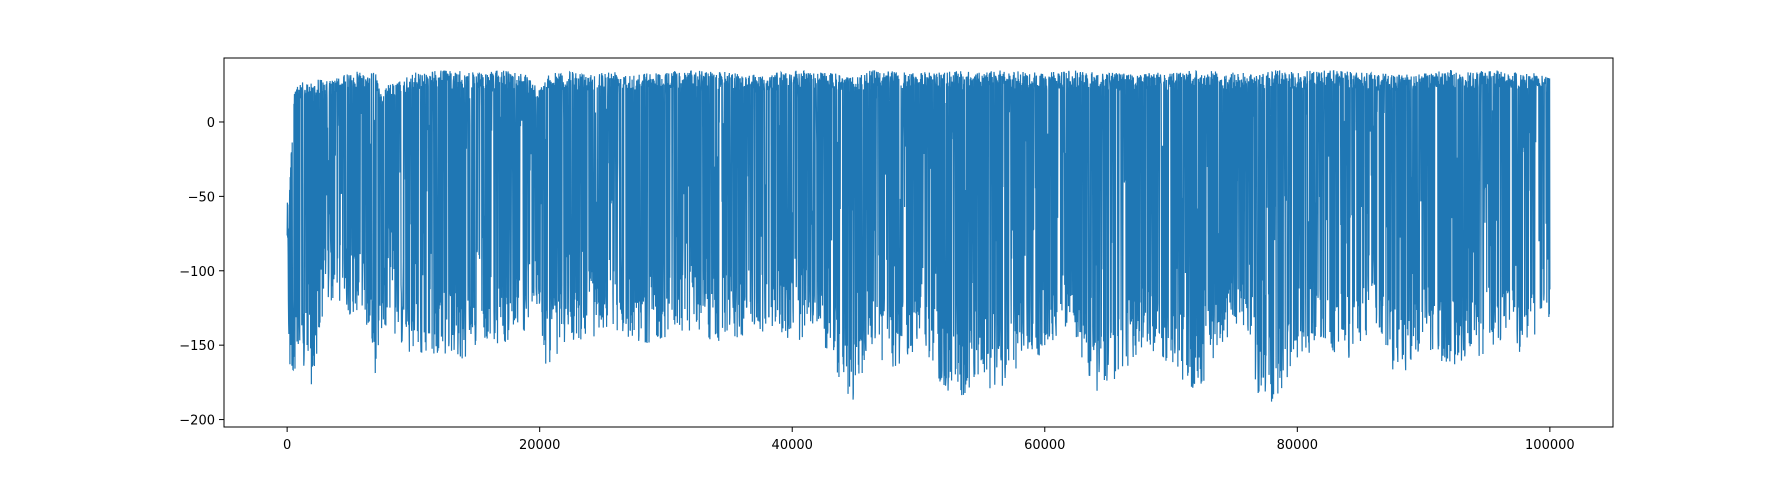  What do you see at coordinates (1044, 445) in the screenshot?
I see `x-tick-label: 60000` at bounding box center [1044, 445].